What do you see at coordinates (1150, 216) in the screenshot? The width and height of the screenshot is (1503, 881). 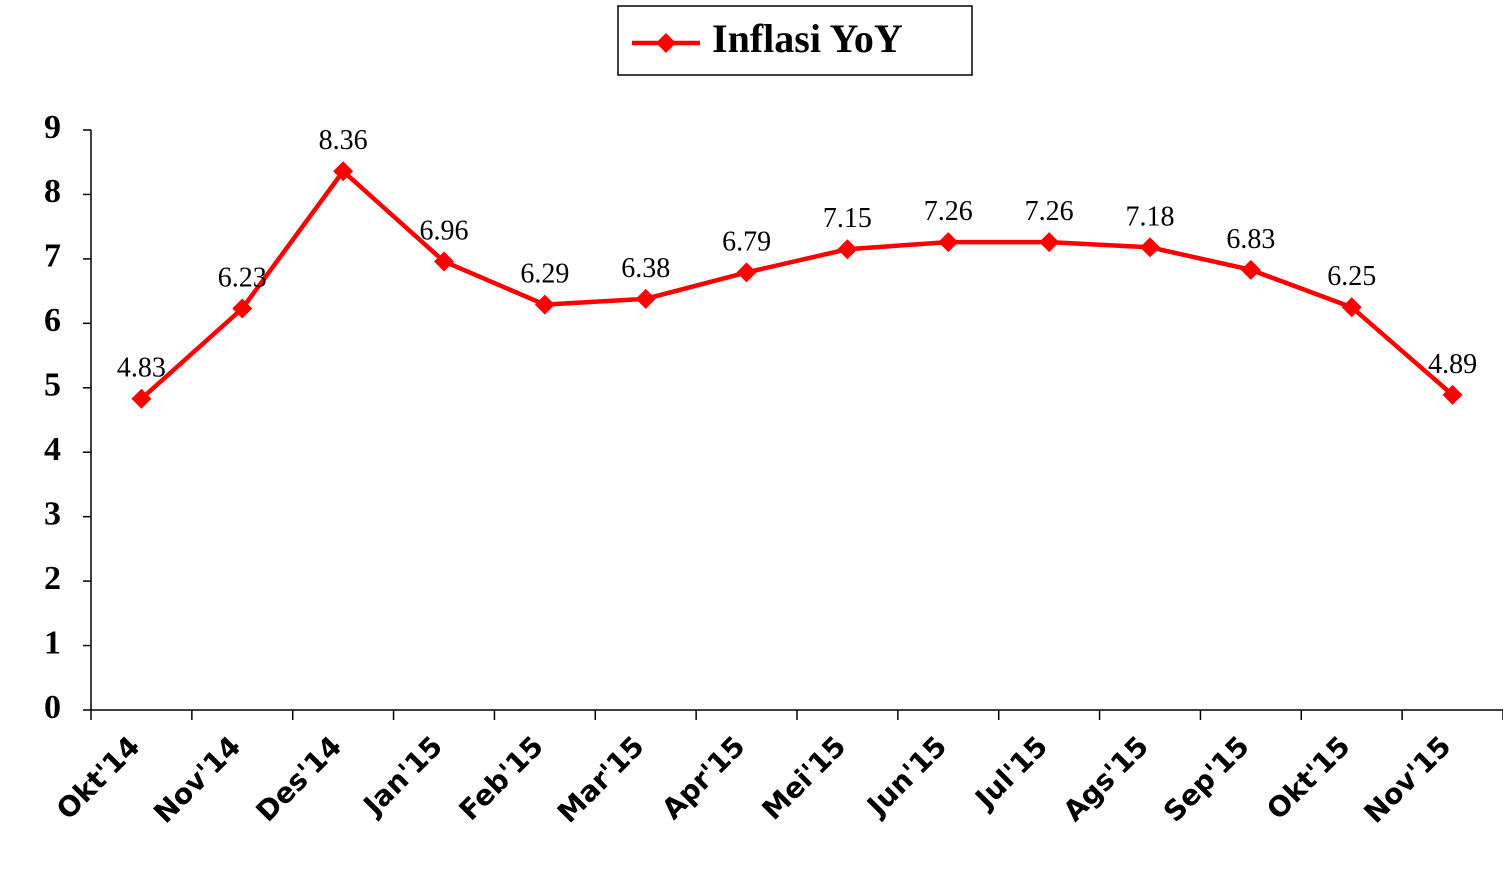 I see `value-label: 7.18` at bounding box center [1150, 216].